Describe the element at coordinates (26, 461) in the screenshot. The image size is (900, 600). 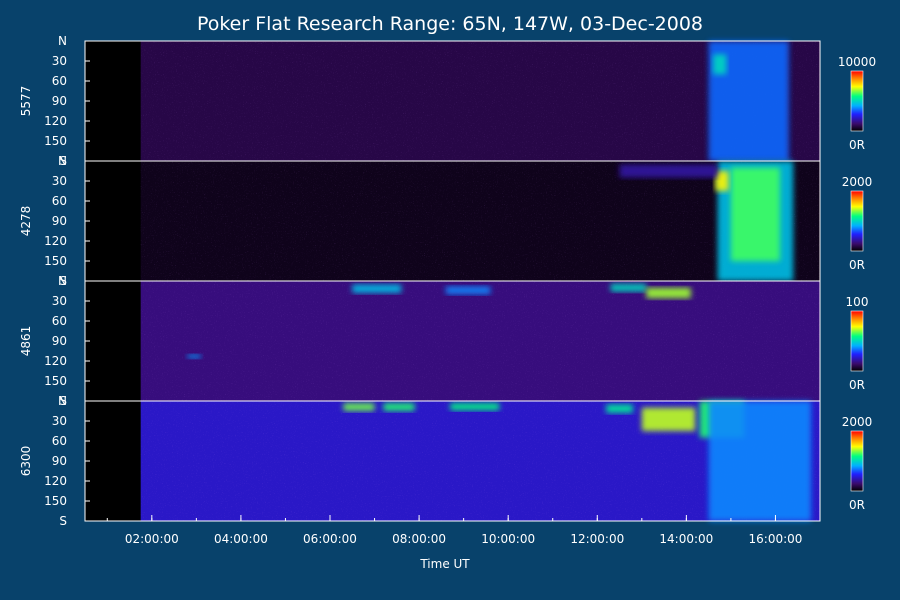
I see `panel-label: 6300` at that location.